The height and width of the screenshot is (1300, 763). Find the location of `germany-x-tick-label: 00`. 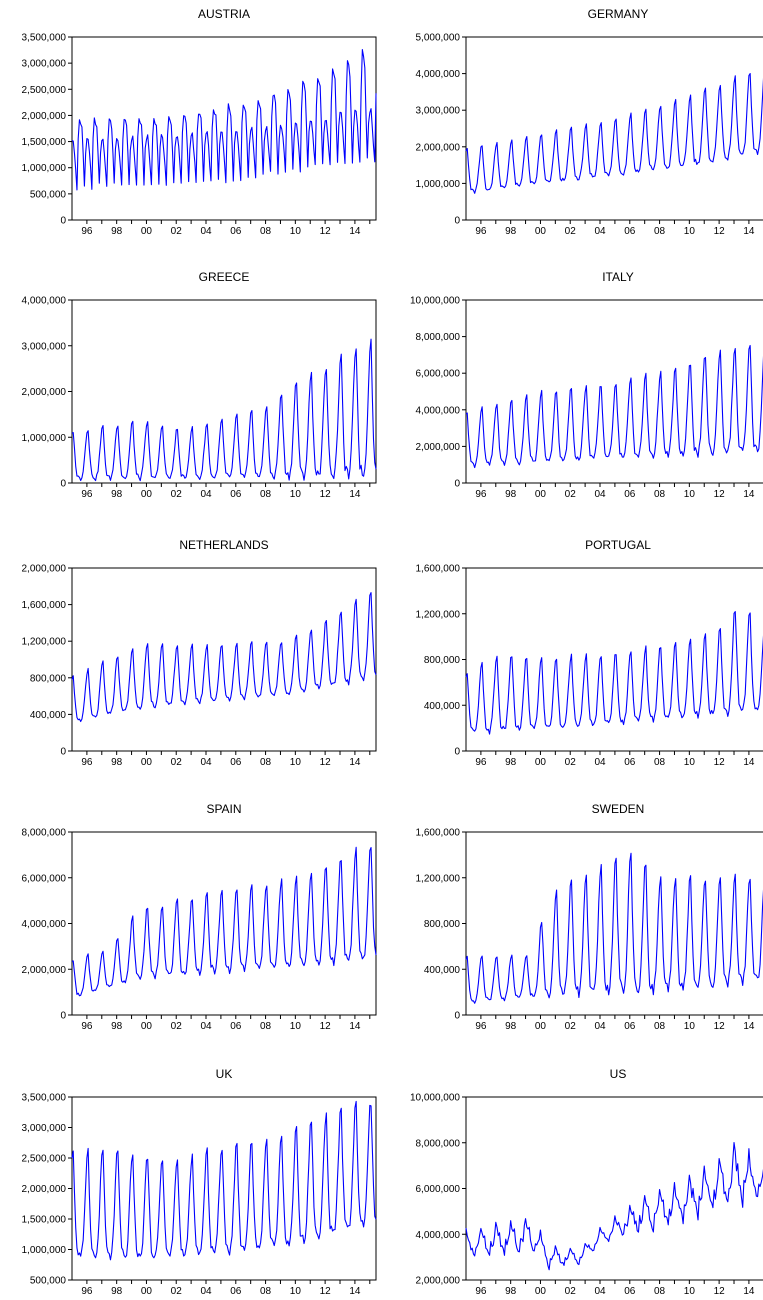

germany-x-tick-label: 00 is located at coordinates (541, 231).